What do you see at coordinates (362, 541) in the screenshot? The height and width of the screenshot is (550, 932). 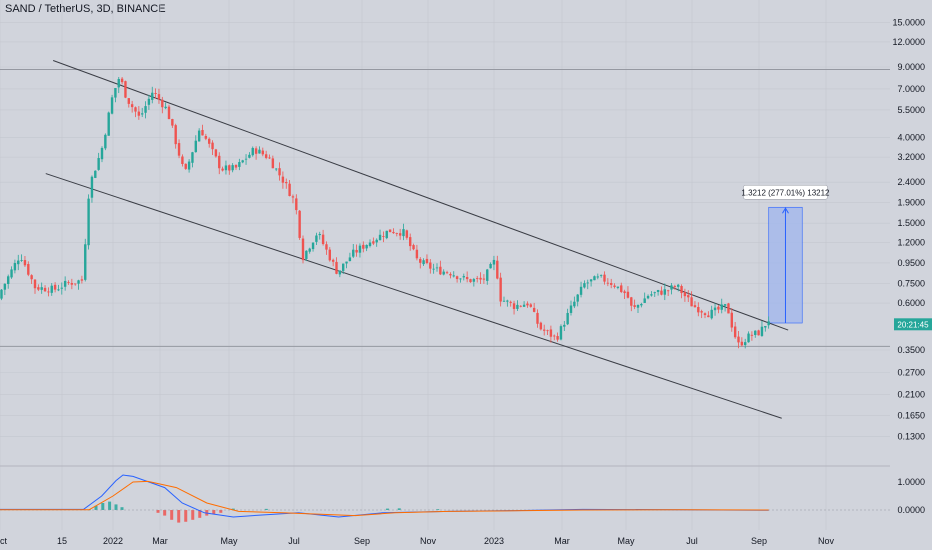 I see `x-tick-label: Sep` at bounding box center [362, 541].